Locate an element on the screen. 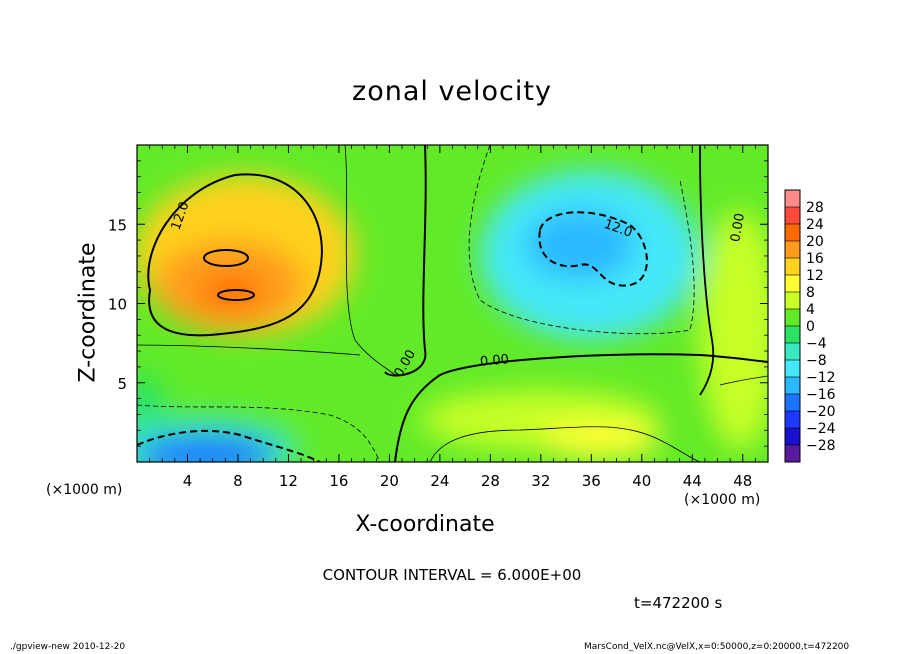 This screenshot has width=904, height=654. x-tick-label: 8 is located at coordinates (238, 481).